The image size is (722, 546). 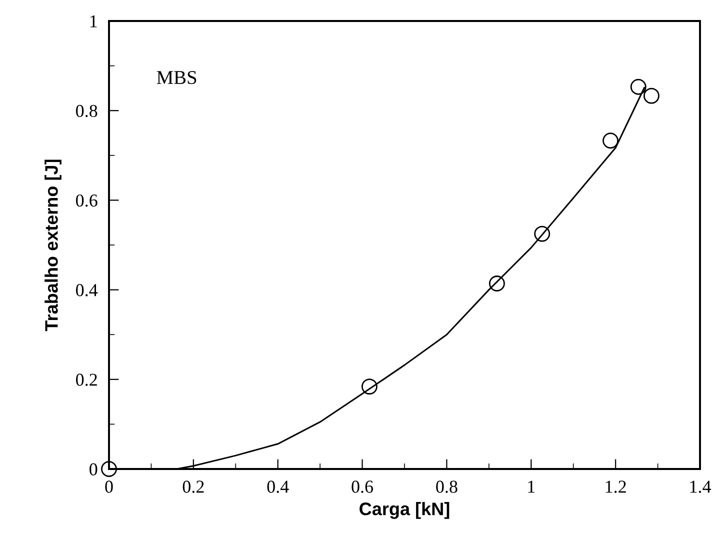 I want to click on y-tick-label: 0.2, so click(x=86, y=380).